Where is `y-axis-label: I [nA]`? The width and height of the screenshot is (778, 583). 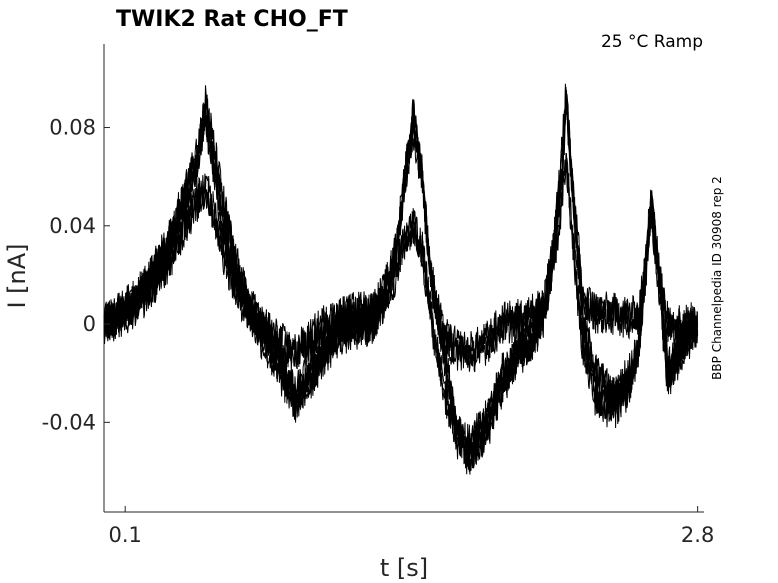
y-axis-label: I [nA] is located at coordinates (17, 275).